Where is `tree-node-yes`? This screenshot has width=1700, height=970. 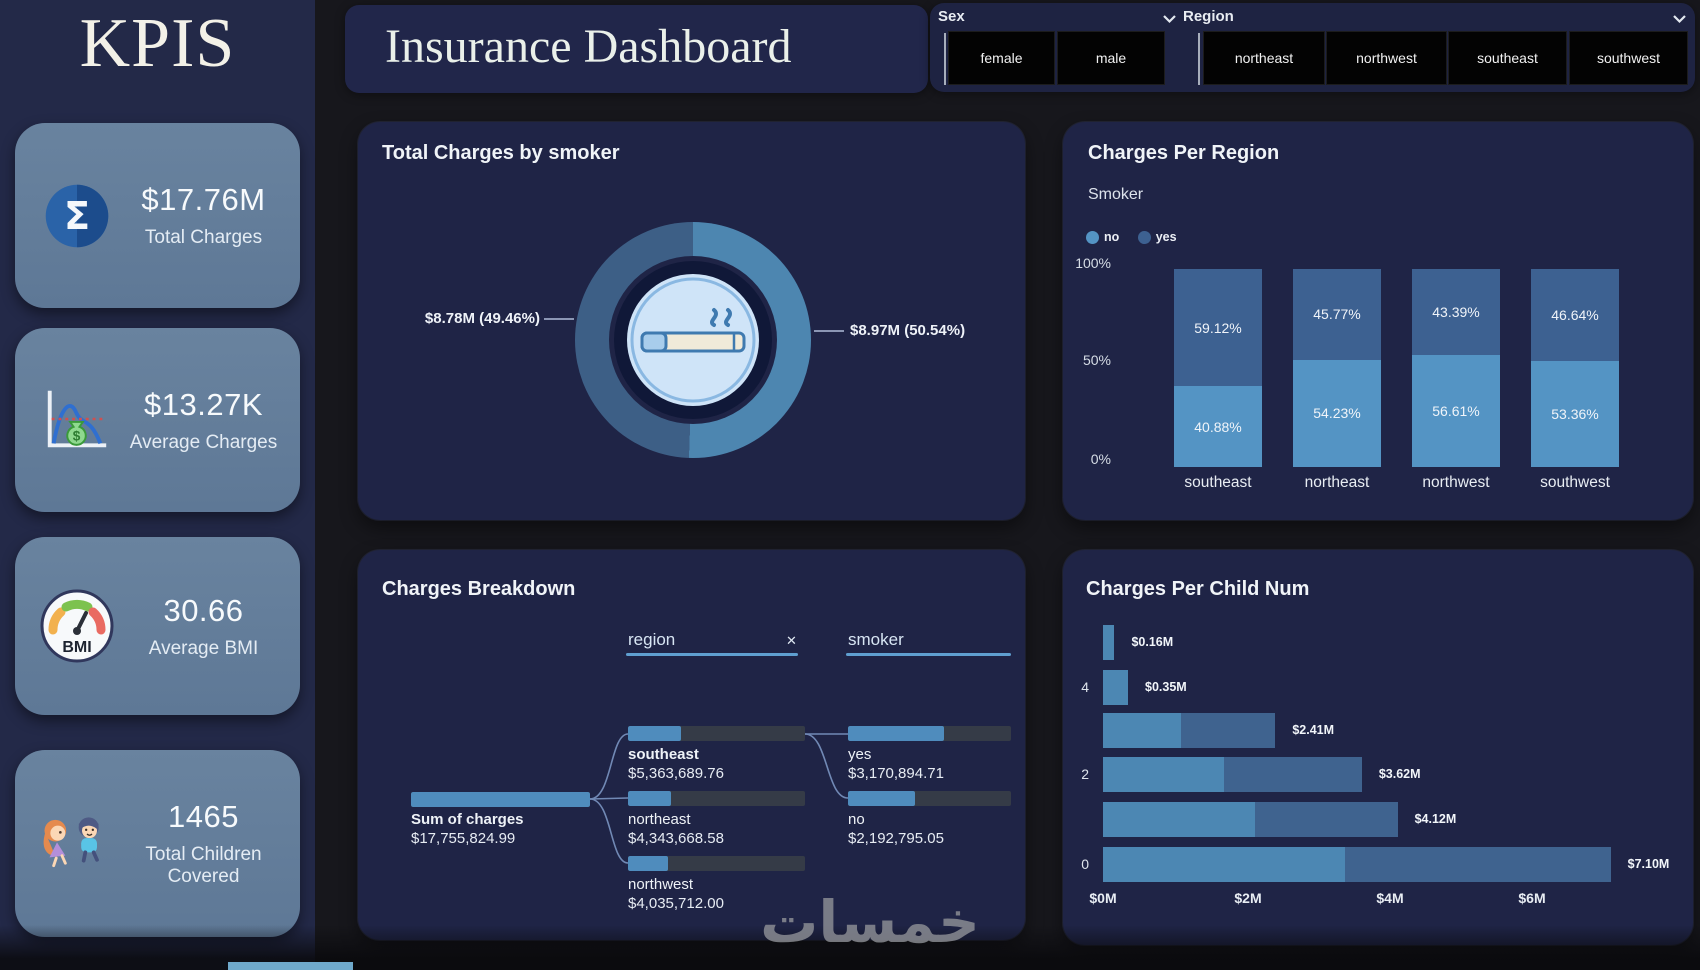
tree-node-yes is located at coordinates (929, 733).